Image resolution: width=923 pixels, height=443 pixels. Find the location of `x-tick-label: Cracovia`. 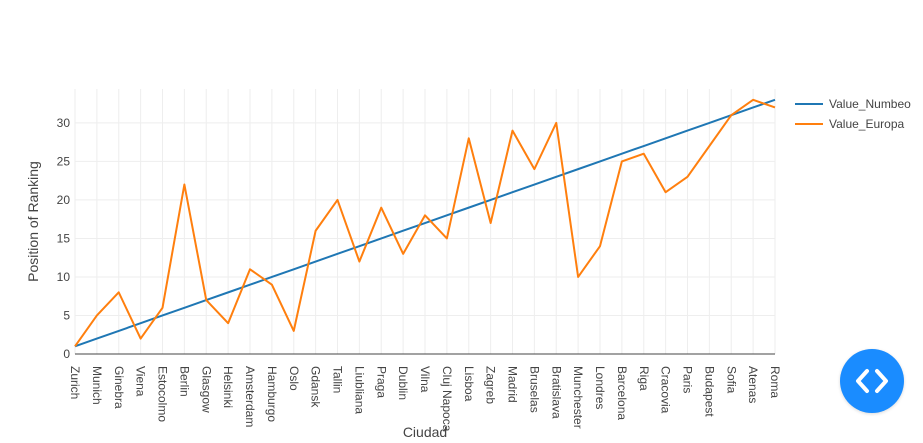

x-tick-label: Cracovia is located at coordinates (666, 390).